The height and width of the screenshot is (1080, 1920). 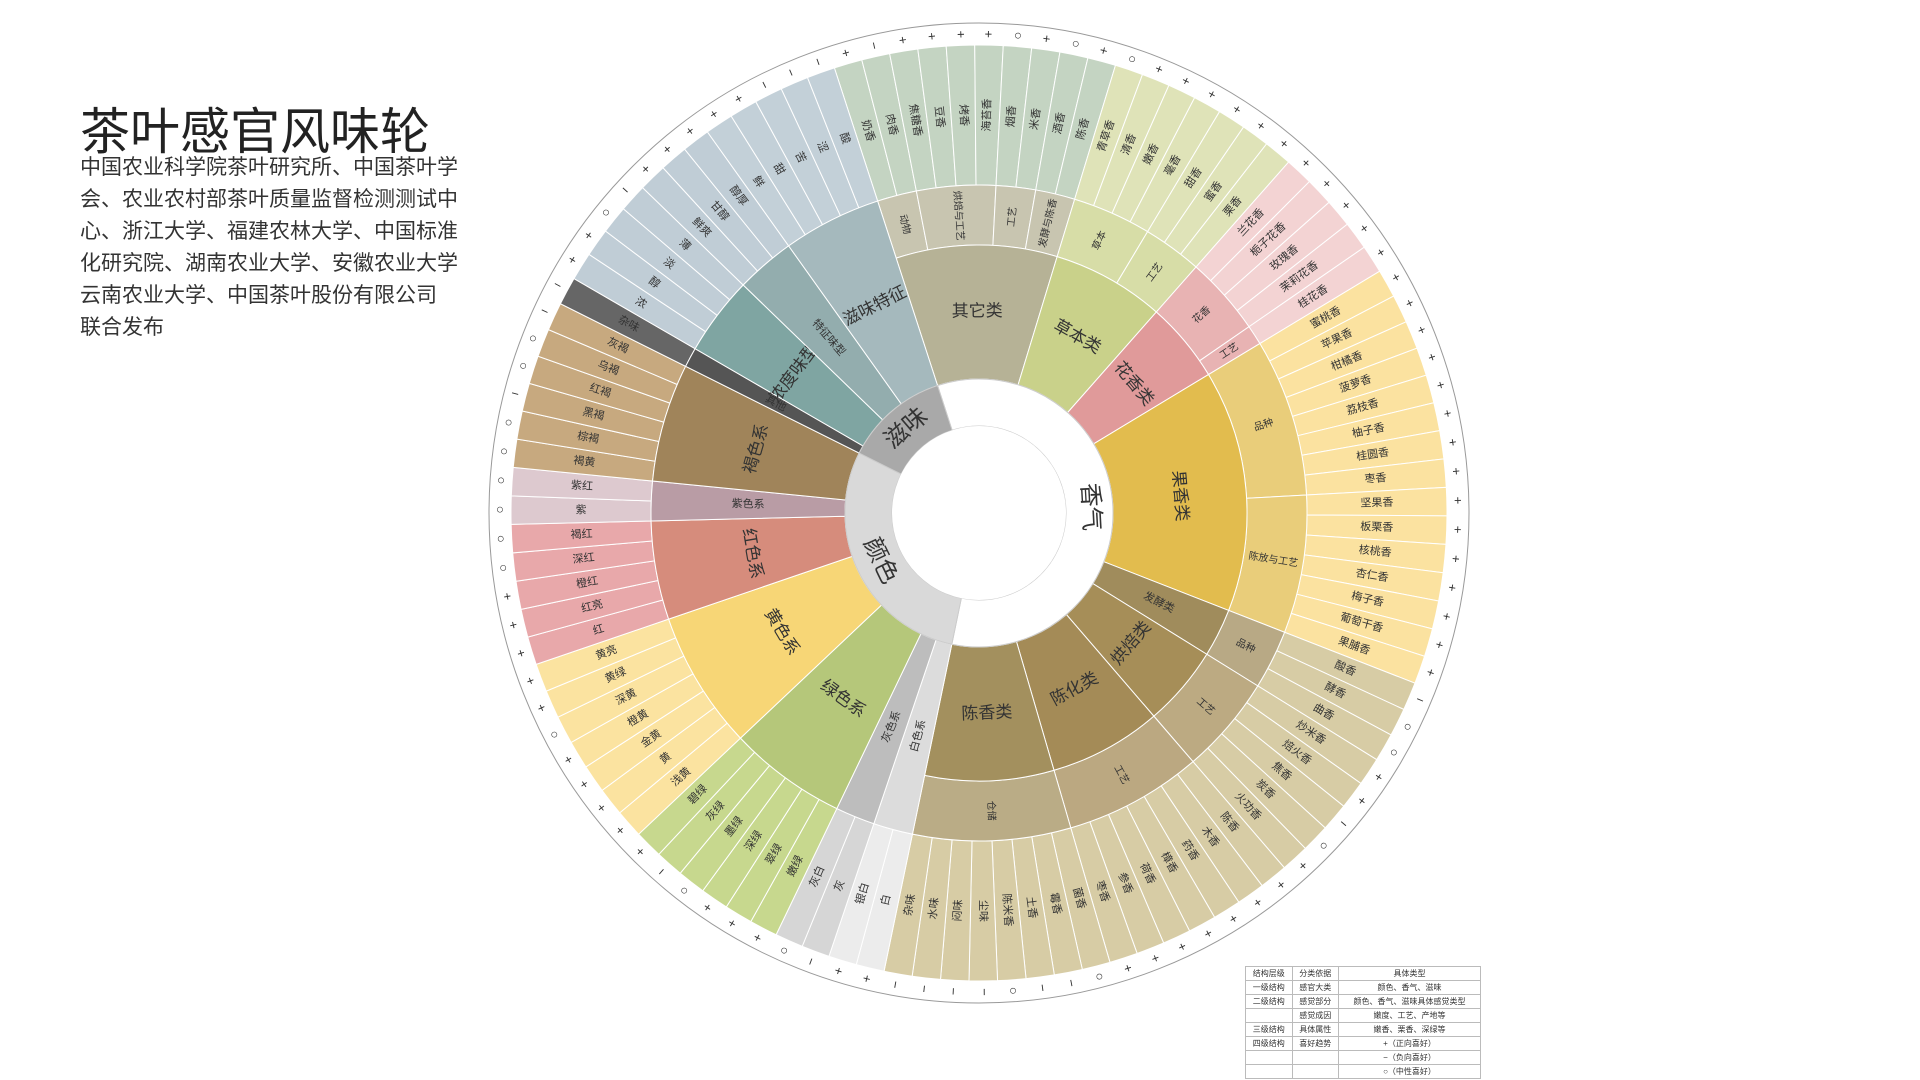 I want to click on descriptor-label: 紫, so click(x=580, y=509).